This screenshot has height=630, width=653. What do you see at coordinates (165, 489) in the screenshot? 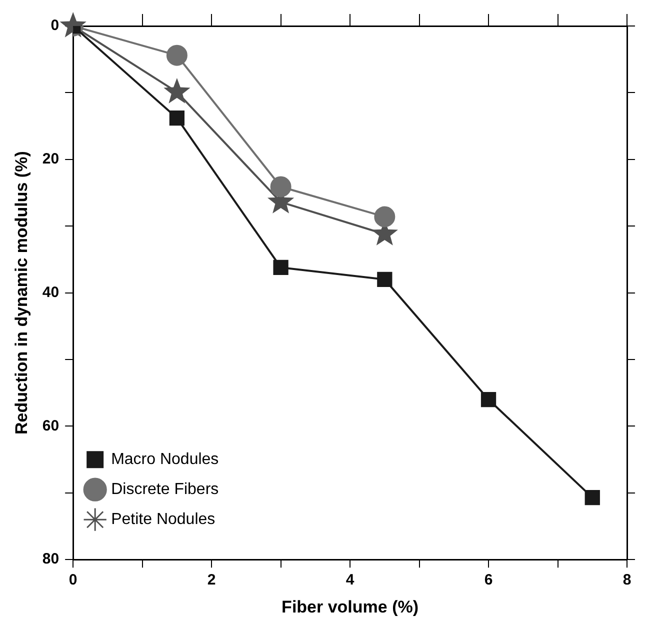
I see `legend-label: Discrete Fibers` at bounding box center [165, 489].